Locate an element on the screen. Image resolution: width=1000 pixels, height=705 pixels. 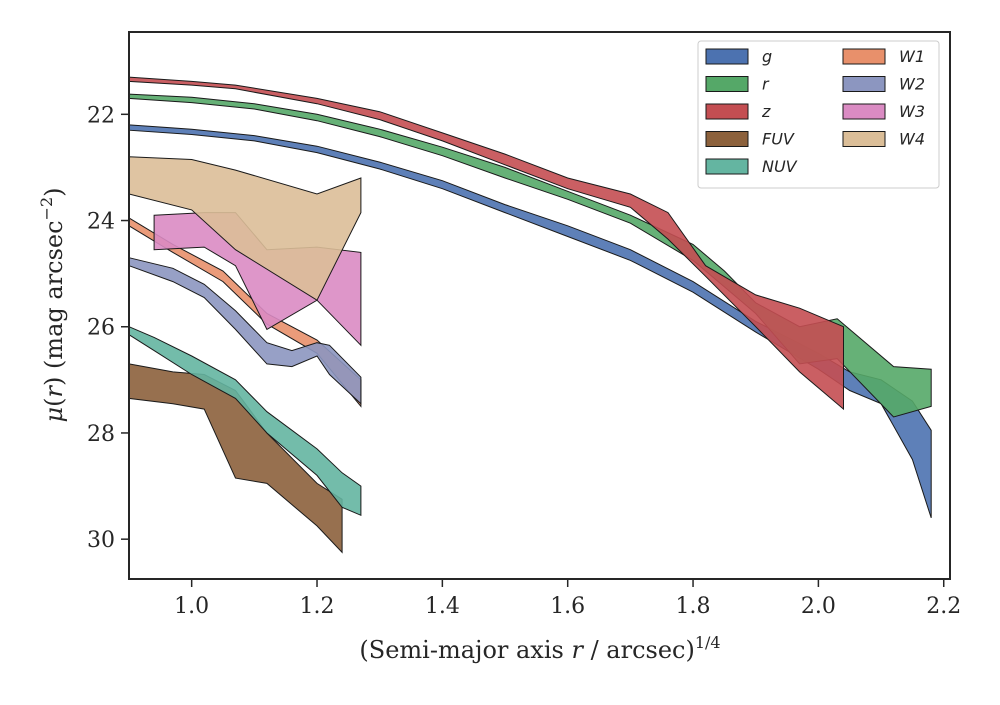
legend-swatch-W1 is located at coordinates (864, 56).